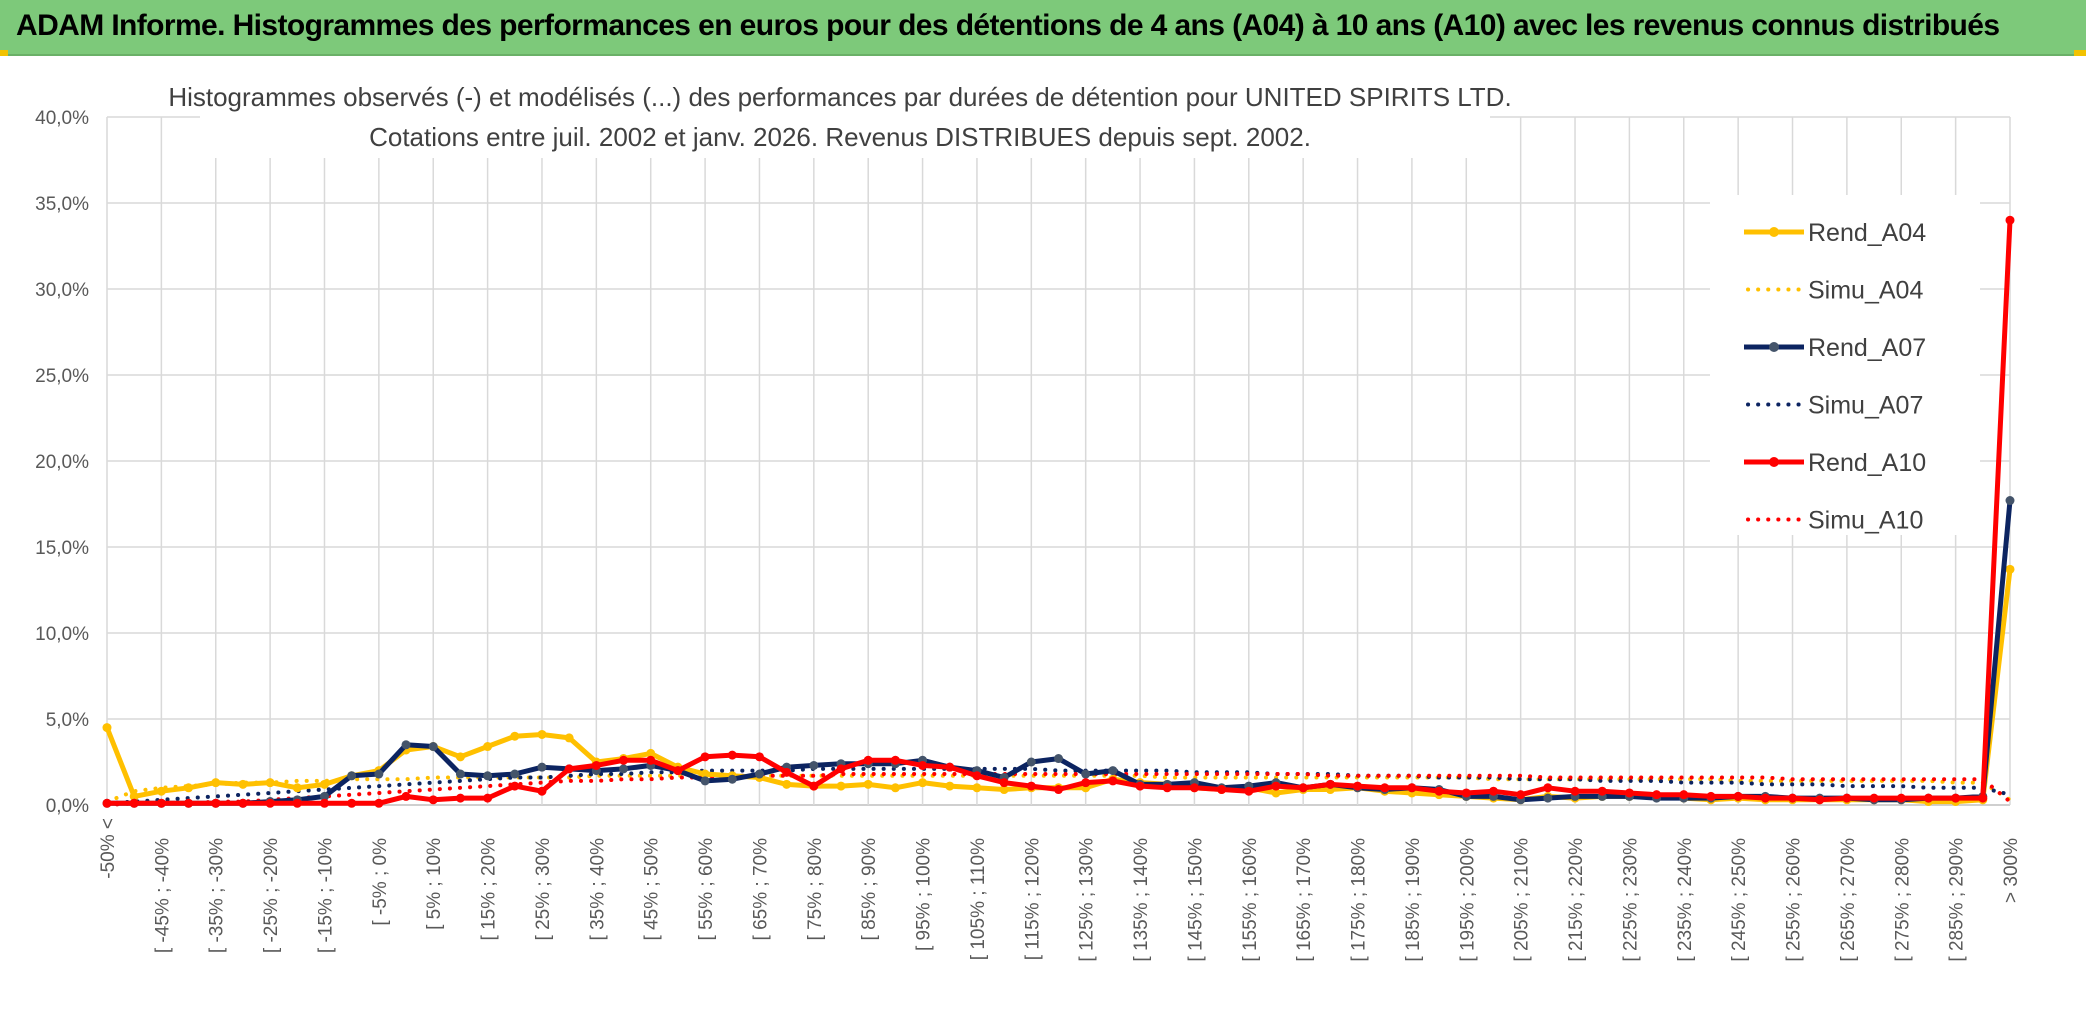 This screenshot has height=1031, width=2086. I want to click on x-tick-label: [ 35% ; 40%, so click(597, 889).